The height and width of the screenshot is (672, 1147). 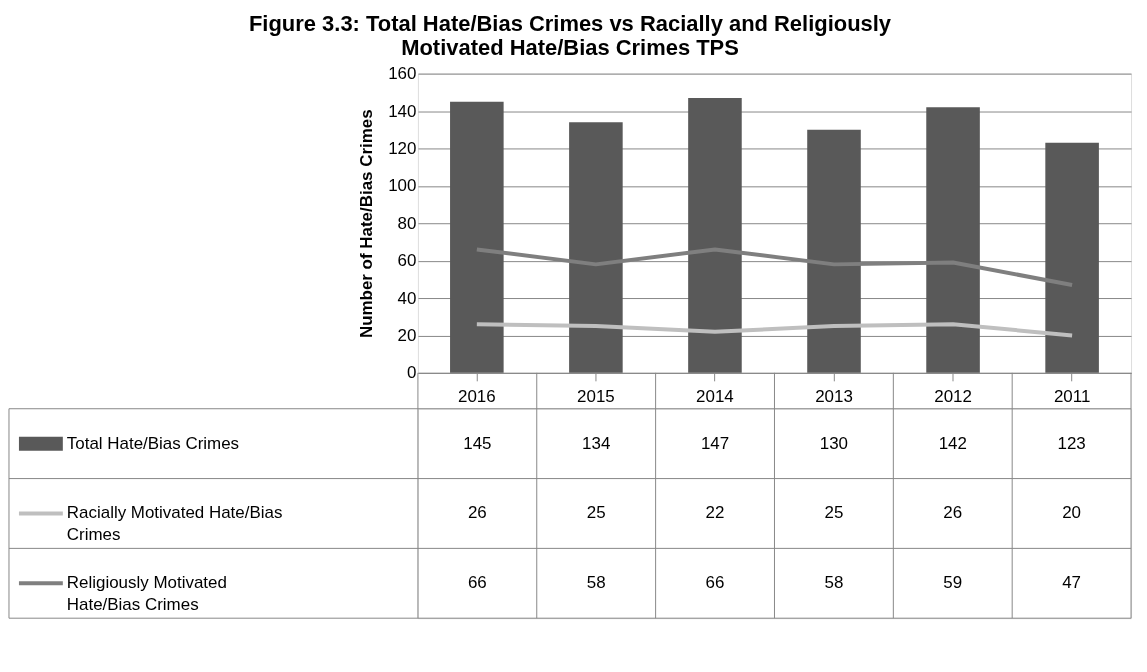 I want to click on y-tick-label: 120, so click(x=402, y=148).